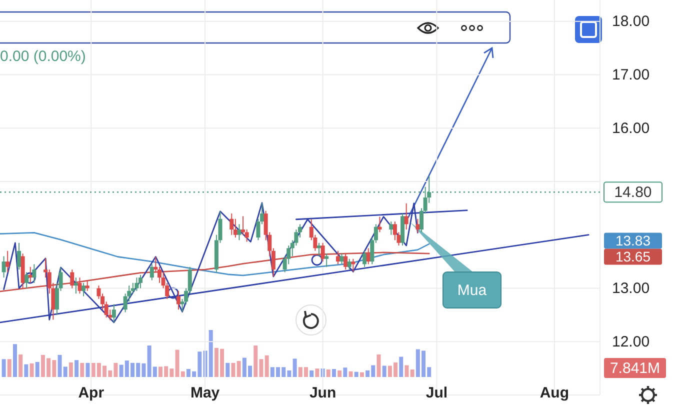 The width and height of the screenshot is (690, 417). Describe the element at coordinates (633, 240) in the screenshot. I see `text: 13.83` at that location.